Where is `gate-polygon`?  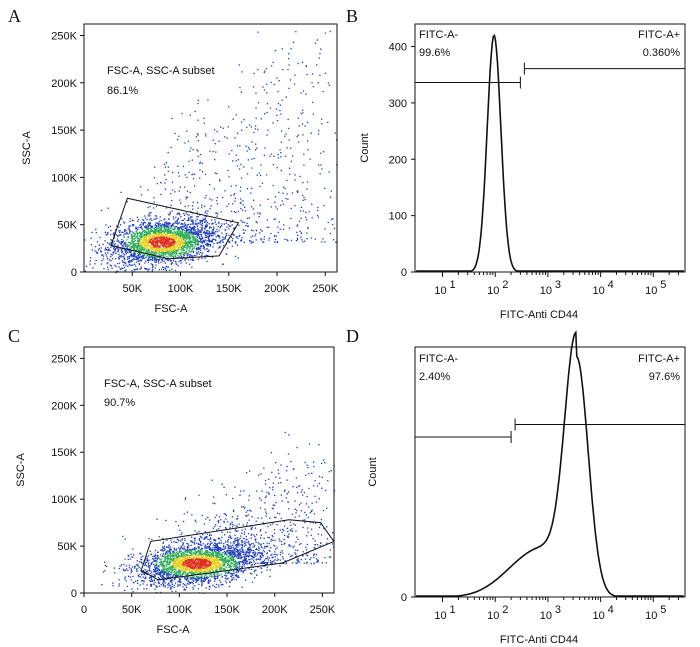
gate-polygon is located at coordinates (175, 228).